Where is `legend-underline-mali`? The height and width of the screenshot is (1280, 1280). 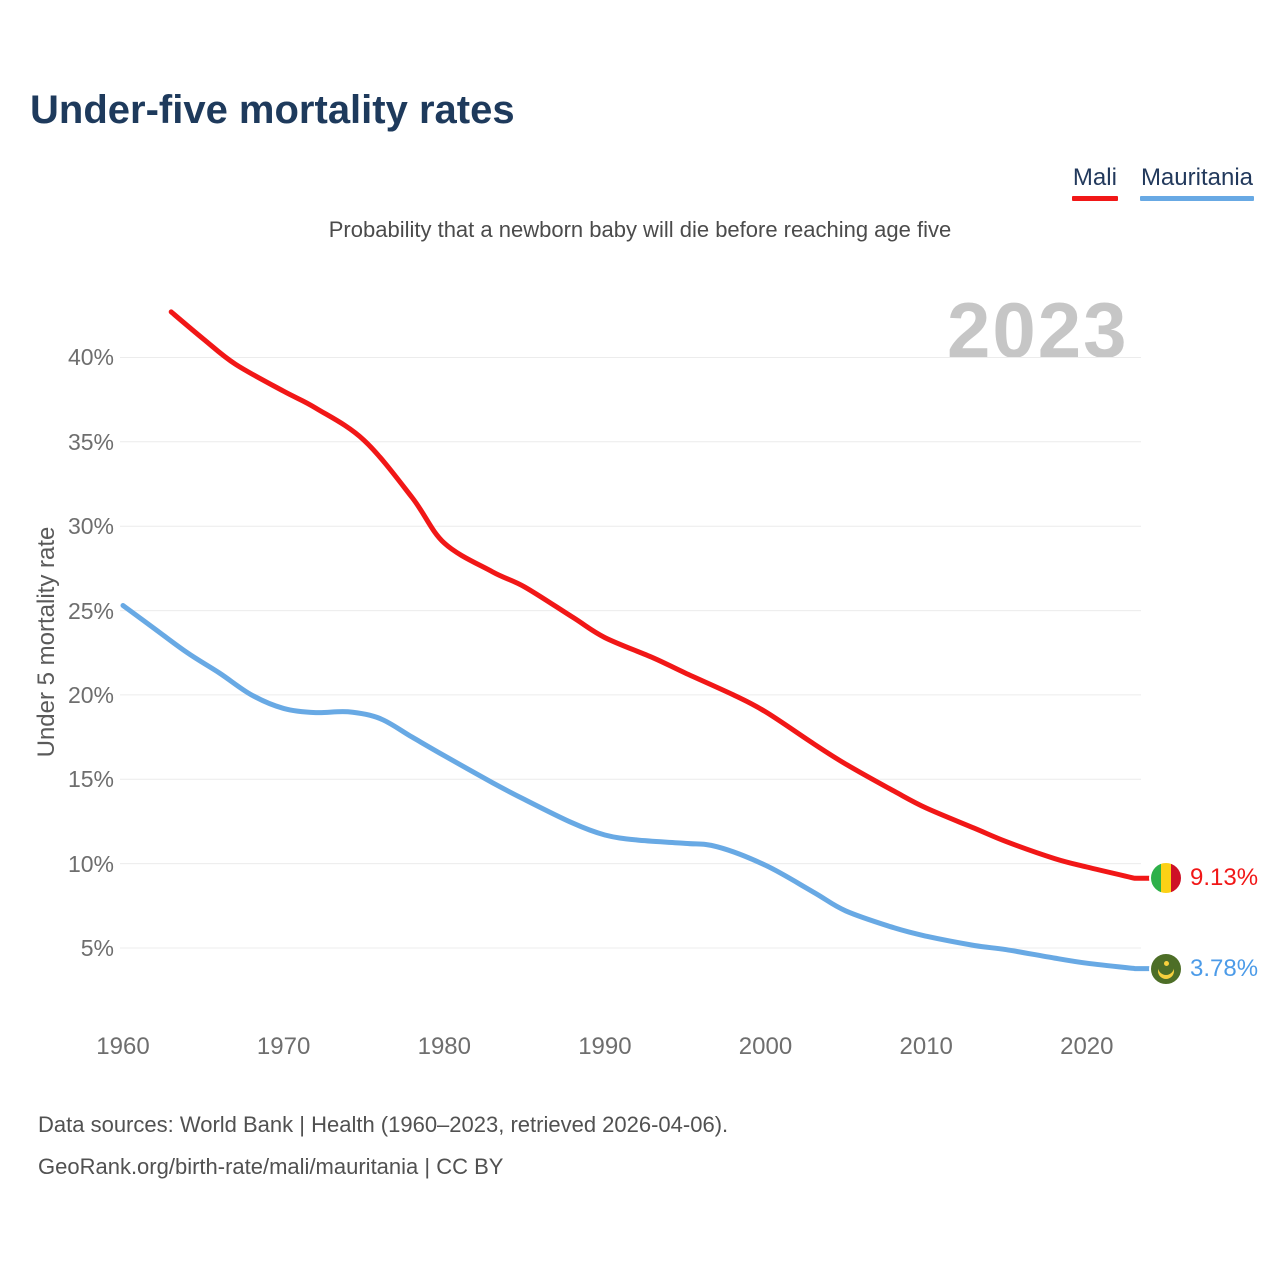
legend-underline-mali is located at coordinates (1094, 198).